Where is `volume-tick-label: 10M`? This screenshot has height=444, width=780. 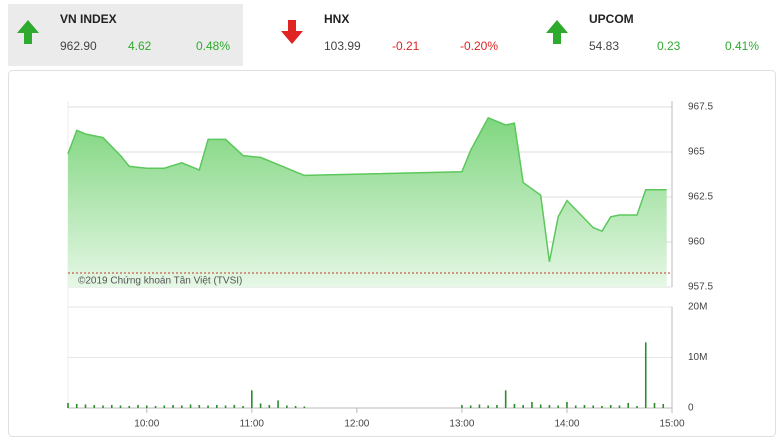
volume-tick-label: 10M is located at coordinates (697, 357).